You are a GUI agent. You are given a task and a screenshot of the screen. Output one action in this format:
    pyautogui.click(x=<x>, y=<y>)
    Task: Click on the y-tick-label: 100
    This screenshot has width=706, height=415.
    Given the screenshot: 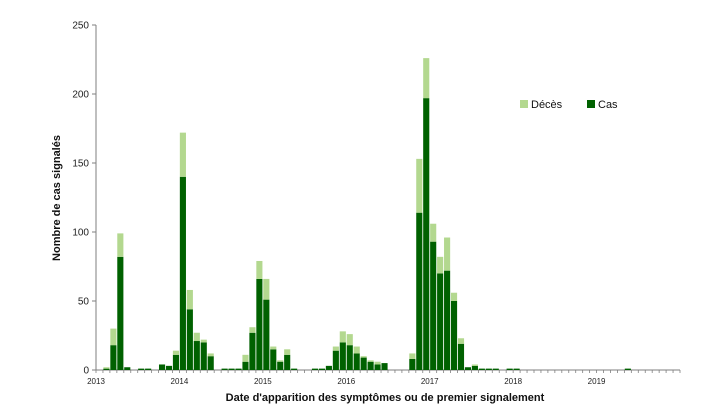 What is the action you would take?
    pyautogui.click(x=80, y=233)
    